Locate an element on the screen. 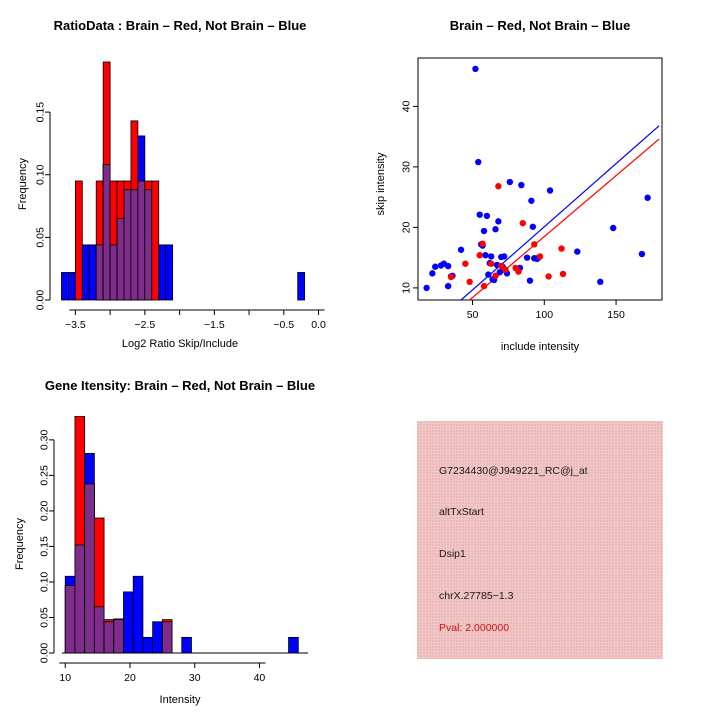 Image resolution: width=720 pixels, height=720 pixels. gene-xtick-label: 40 is located at coordinates (260, 678).